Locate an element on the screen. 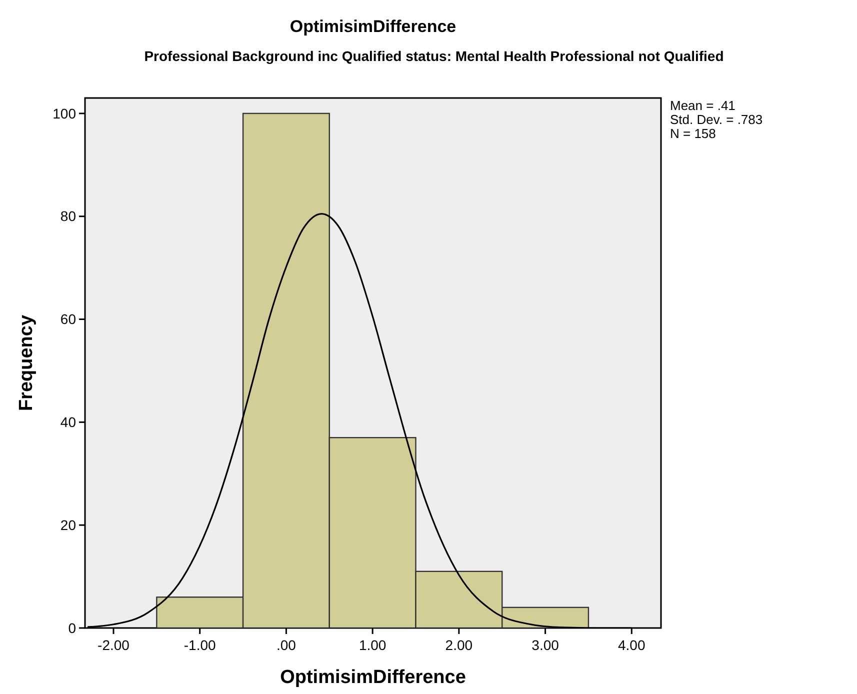 This screenshot has width=857, height=694. x-tick-label: -2.00 is located at coordinates (114, 645).